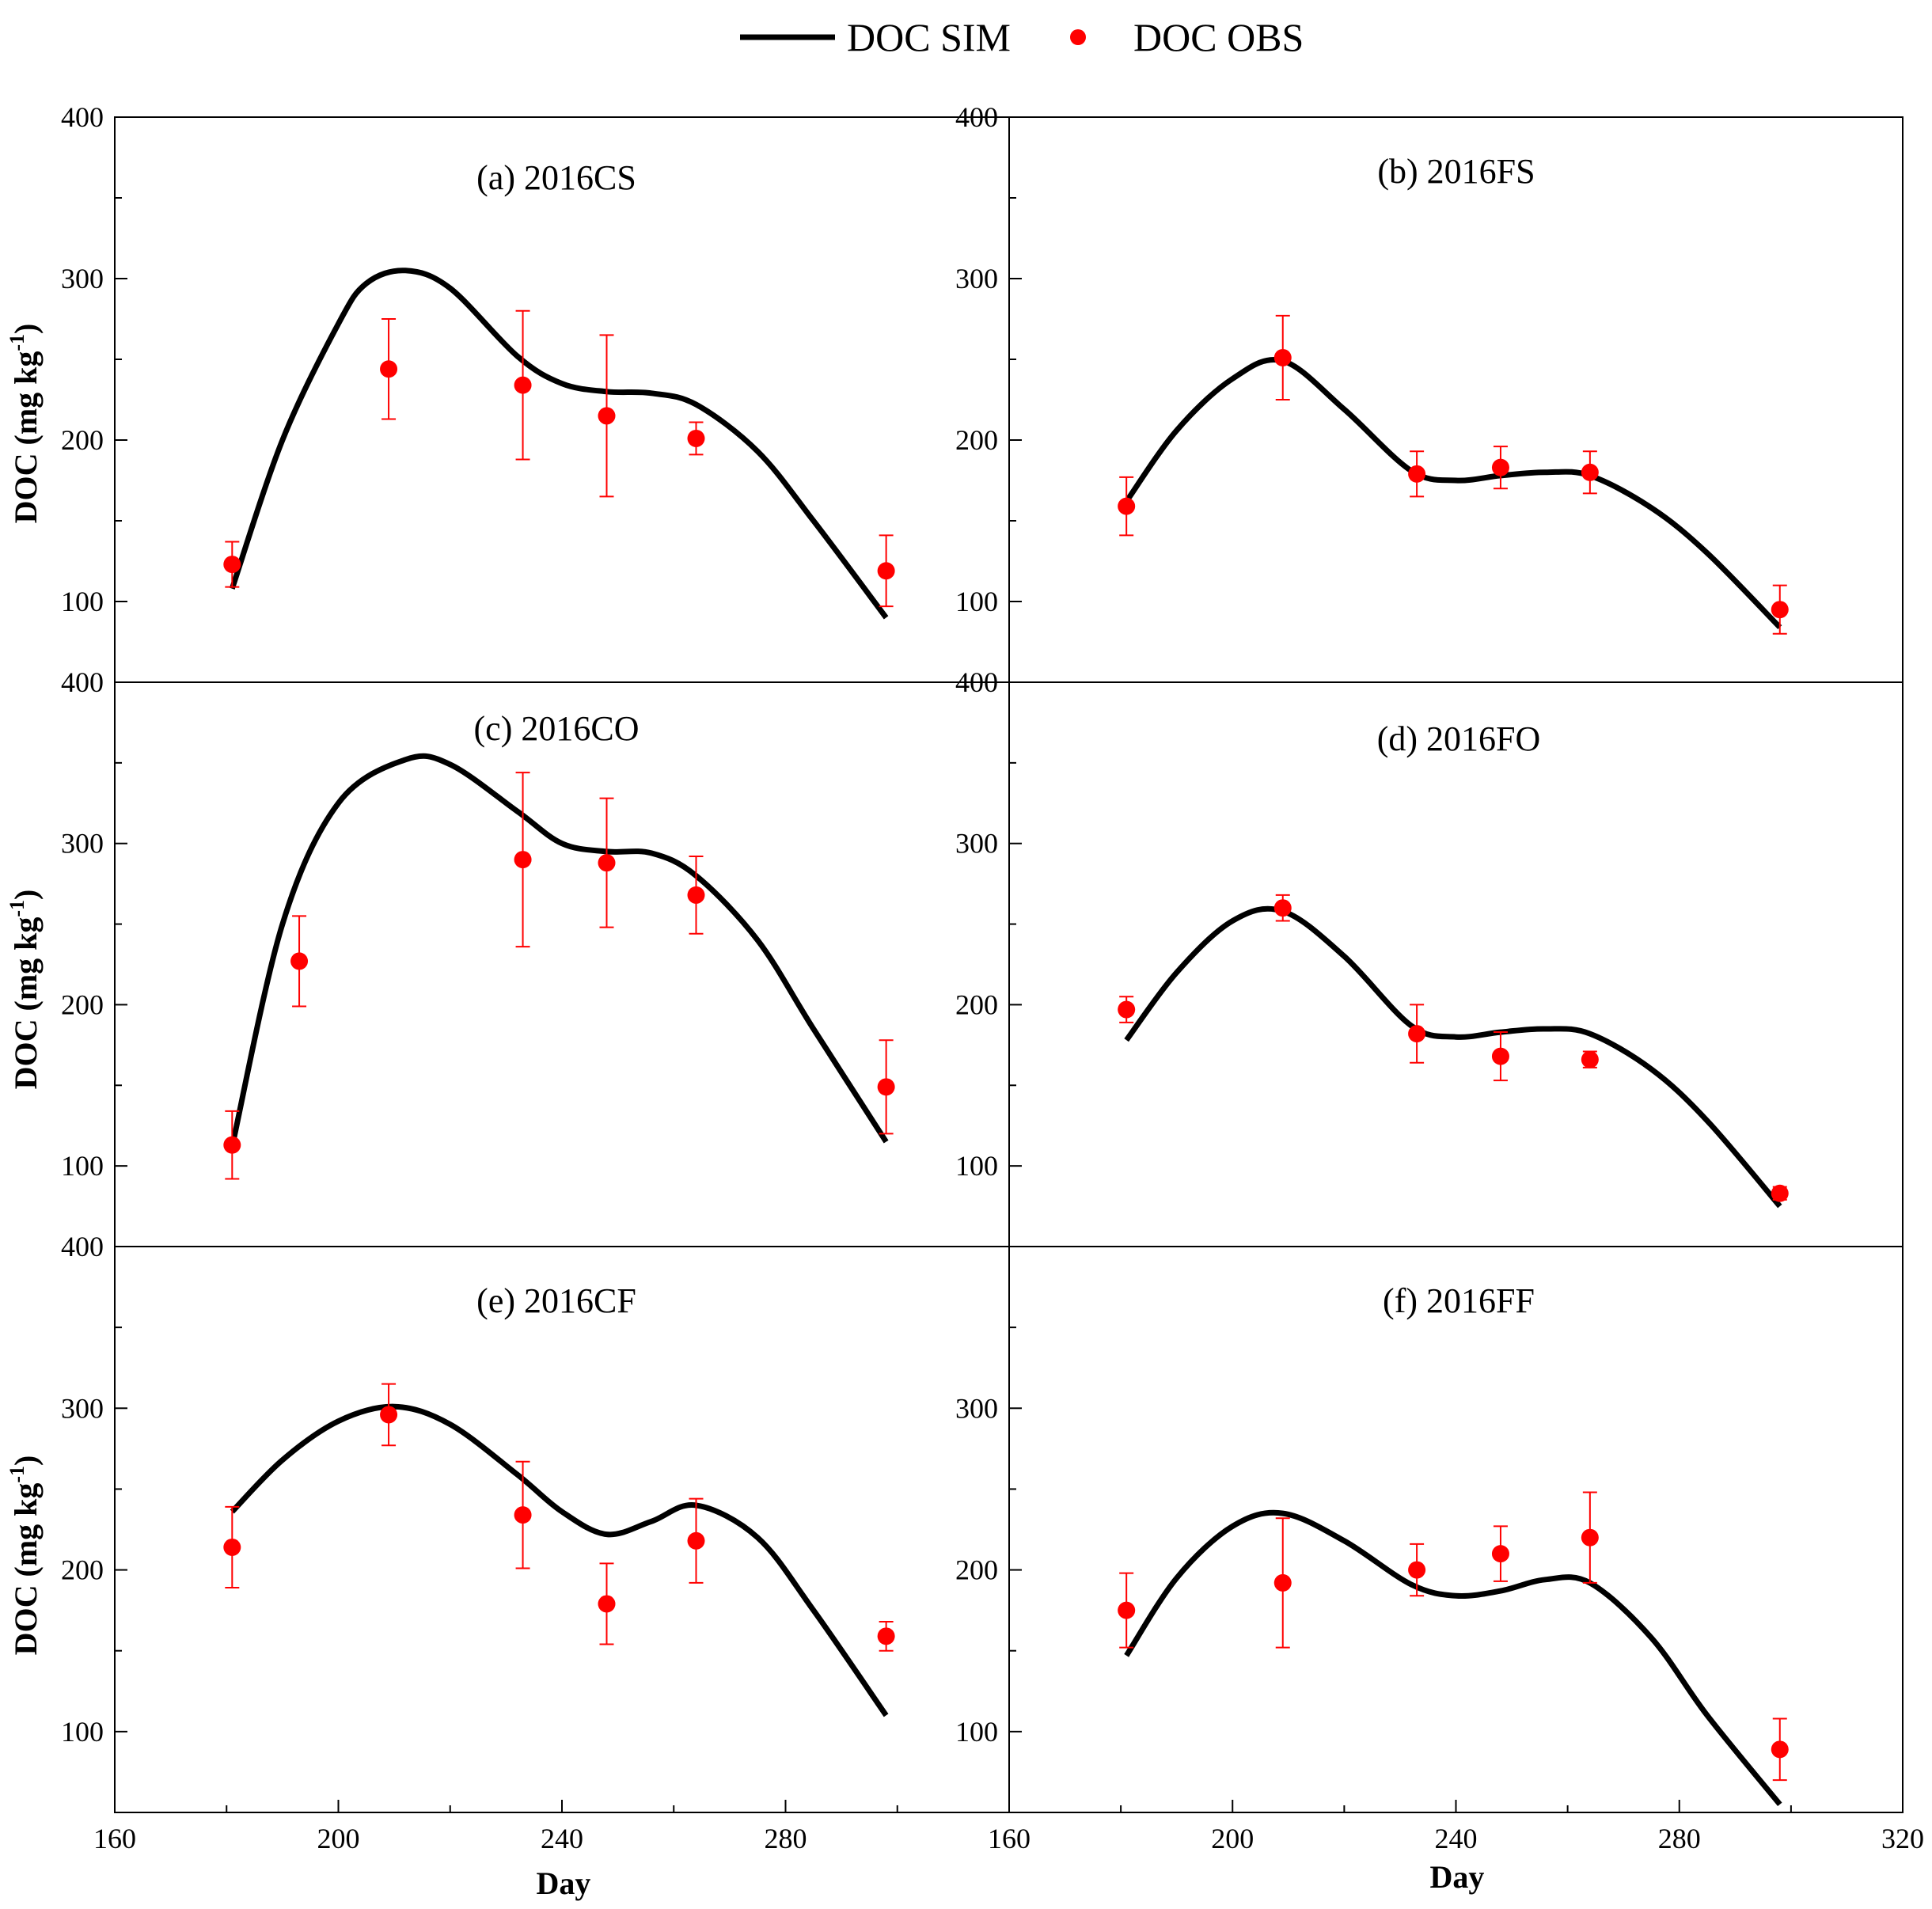 The height and width of the screenshot is (1909, 1932). Describe the element at coordinates (1459, 1301) in the screenshot. I see `panel-title: (f) 2016FF` at that location.